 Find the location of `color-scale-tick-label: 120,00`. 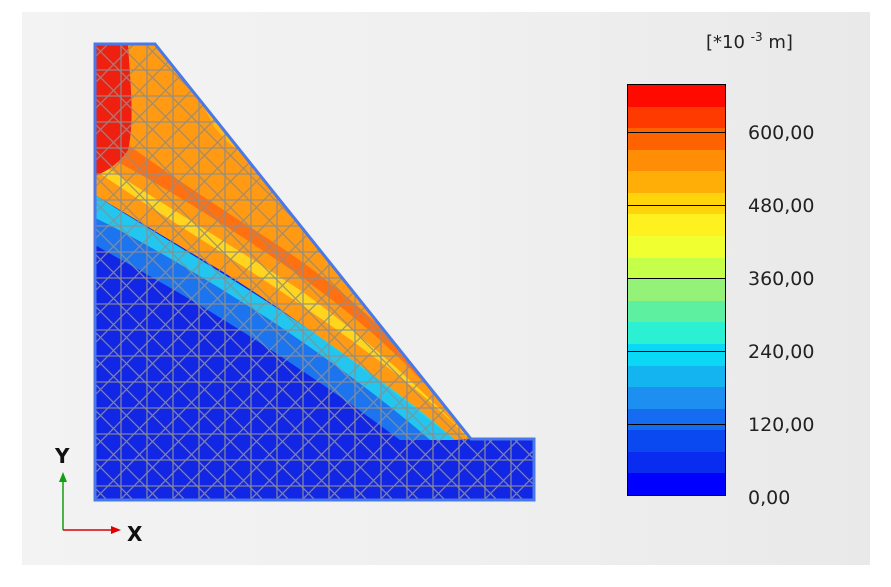

color-scale-tick-label: 120,00 is located at coordinates (781, 425).